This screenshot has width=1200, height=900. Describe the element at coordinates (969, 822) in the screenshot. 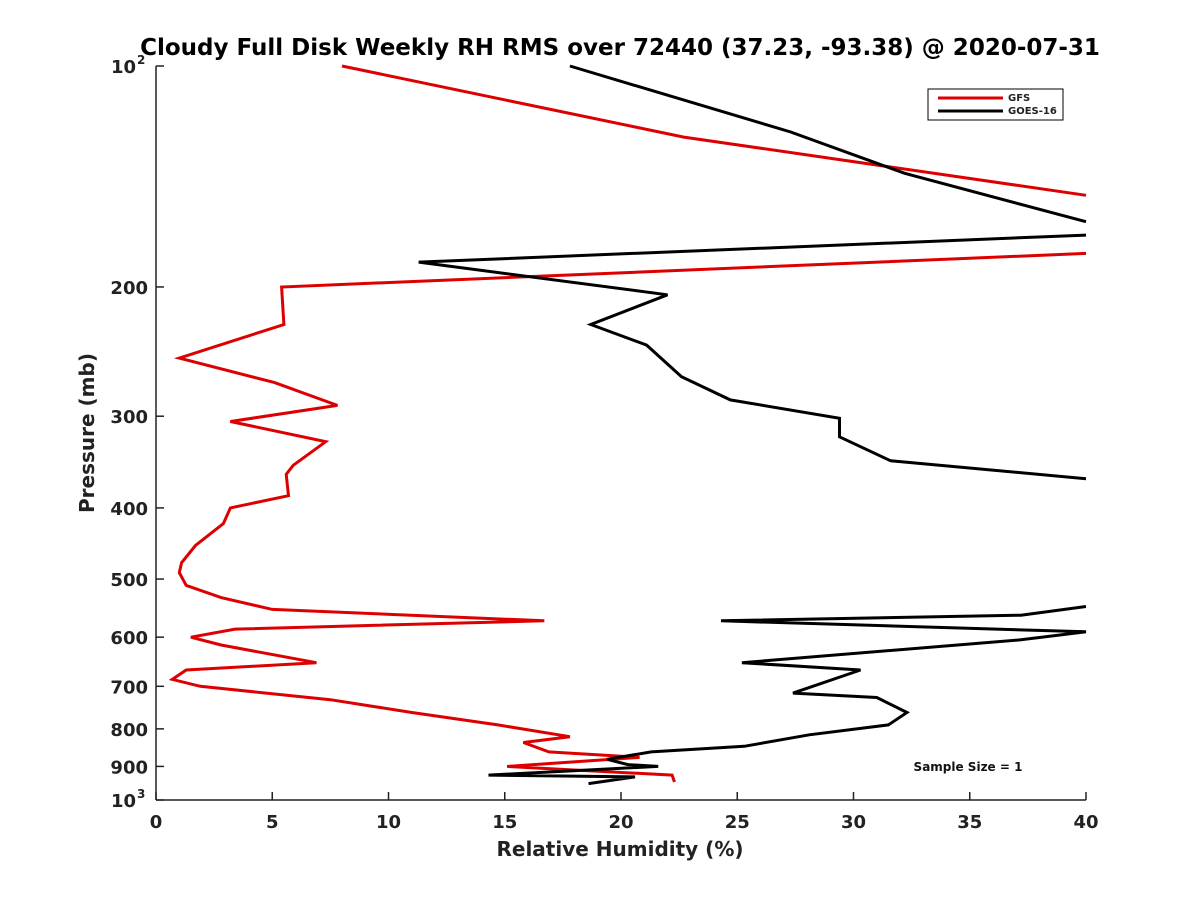

I see `x-tick-label: 35` at that location.